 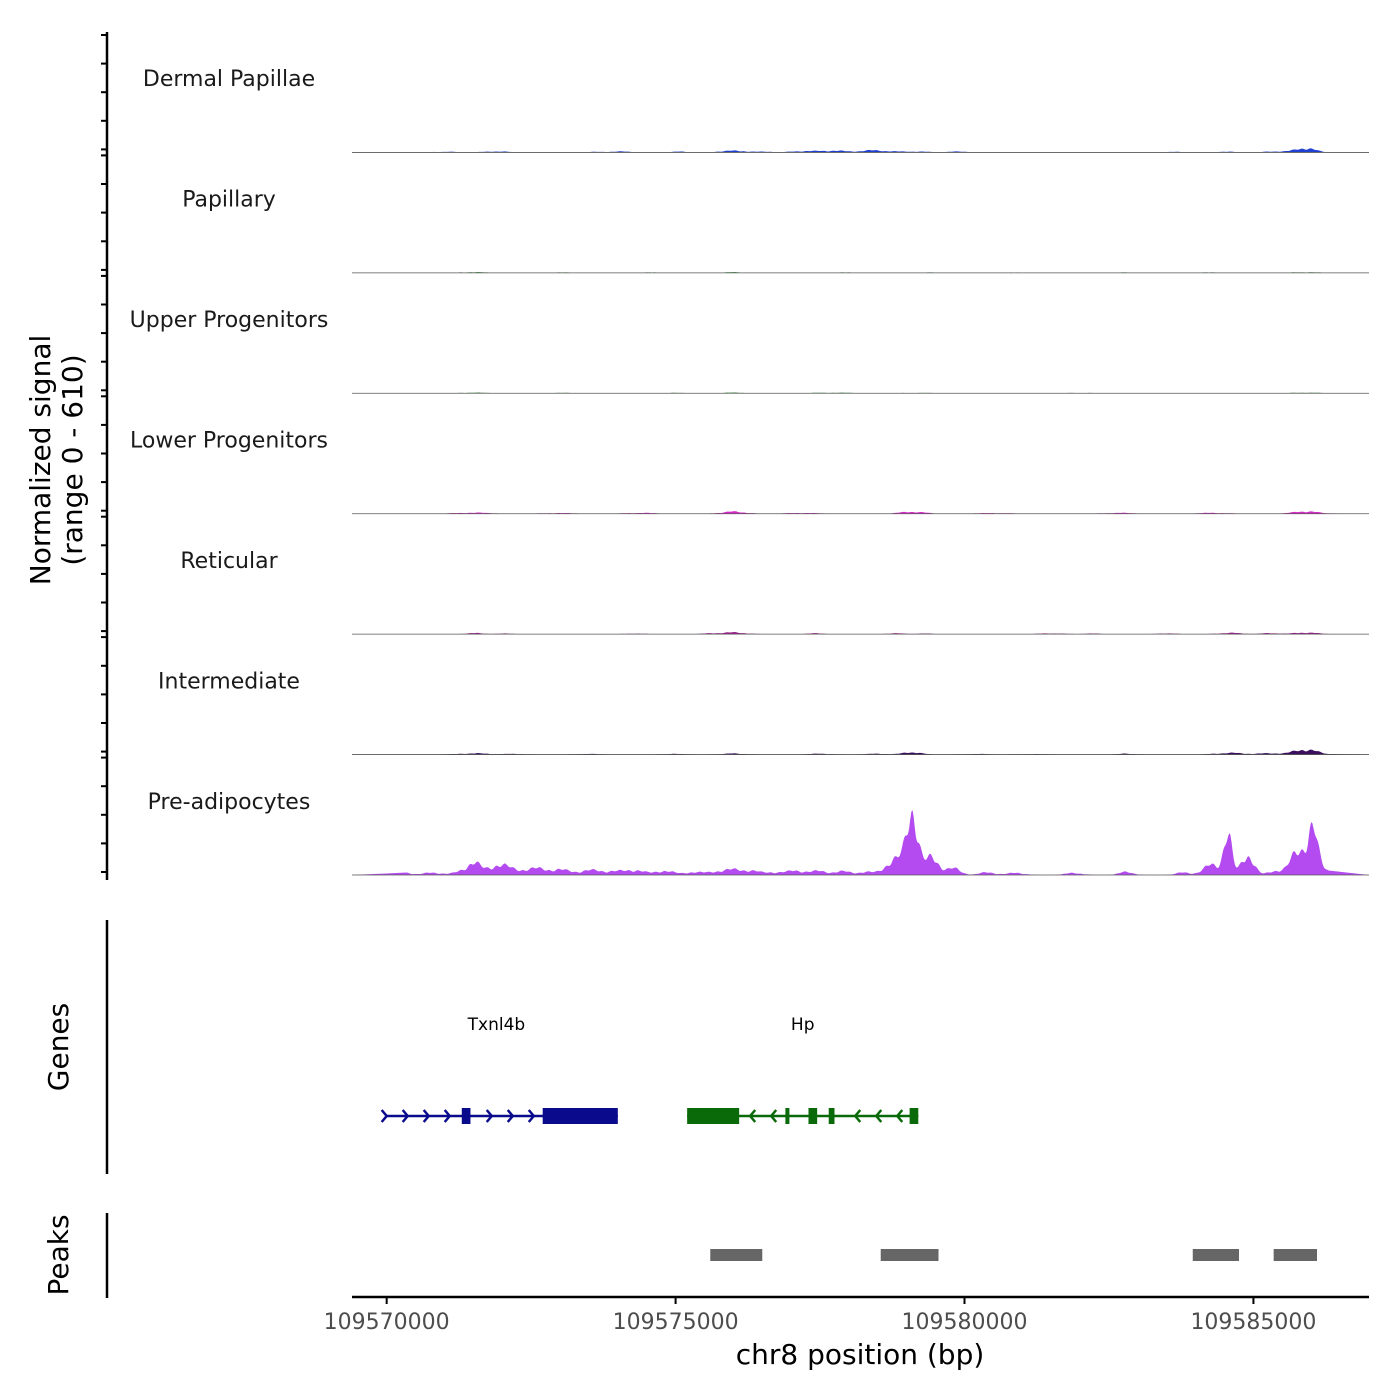 What do you see at coordinates (756, 110) in the screenshot?
I see `coverage-track: Dermal Papillae` at bounding box center [756, 110].